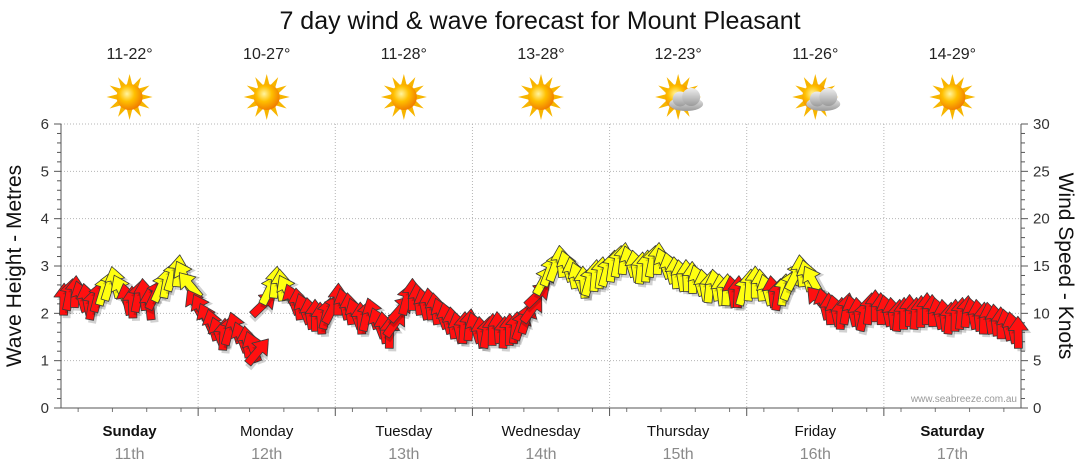  What do you see at coordinates (1041, 313) in the screenshot?
I see `right-tick-label: 10` at bounding box center [1041, 313].